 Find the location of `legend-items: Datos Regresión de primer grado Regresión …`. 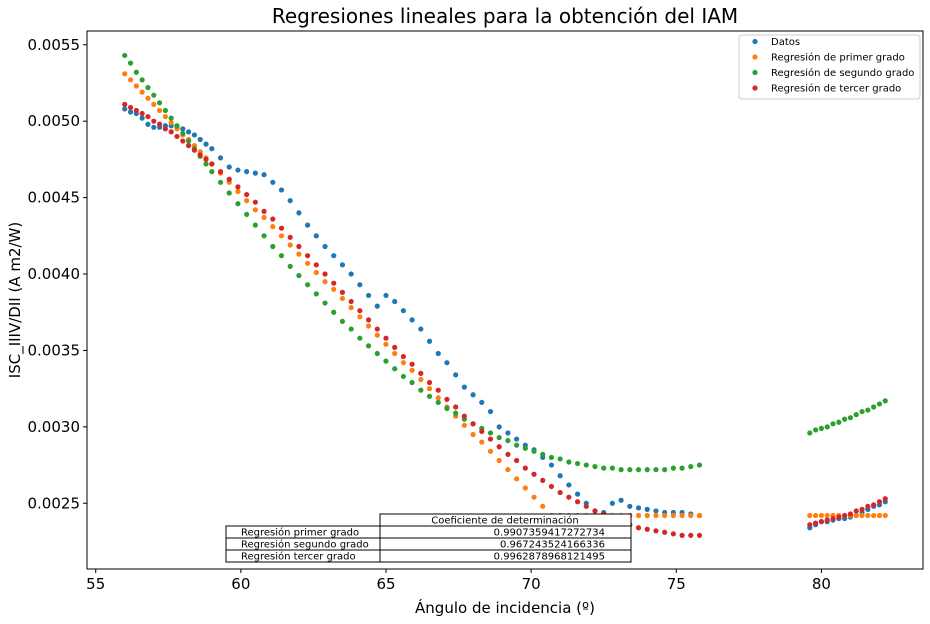

legend-items: Datos Regresión de primer grado Regresión … is located at coordinates (833, 66).